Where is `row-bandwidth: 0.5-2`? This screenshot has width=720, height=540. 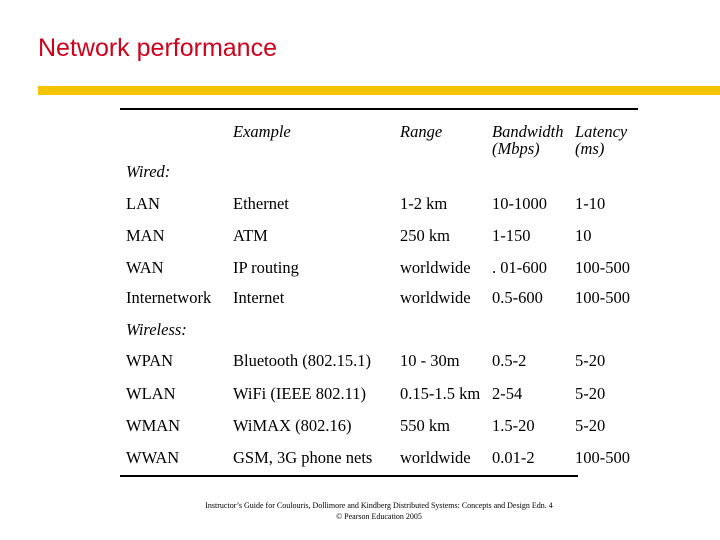 row-bandwidth: 0.5-2 is located at coordinates (509, 360).